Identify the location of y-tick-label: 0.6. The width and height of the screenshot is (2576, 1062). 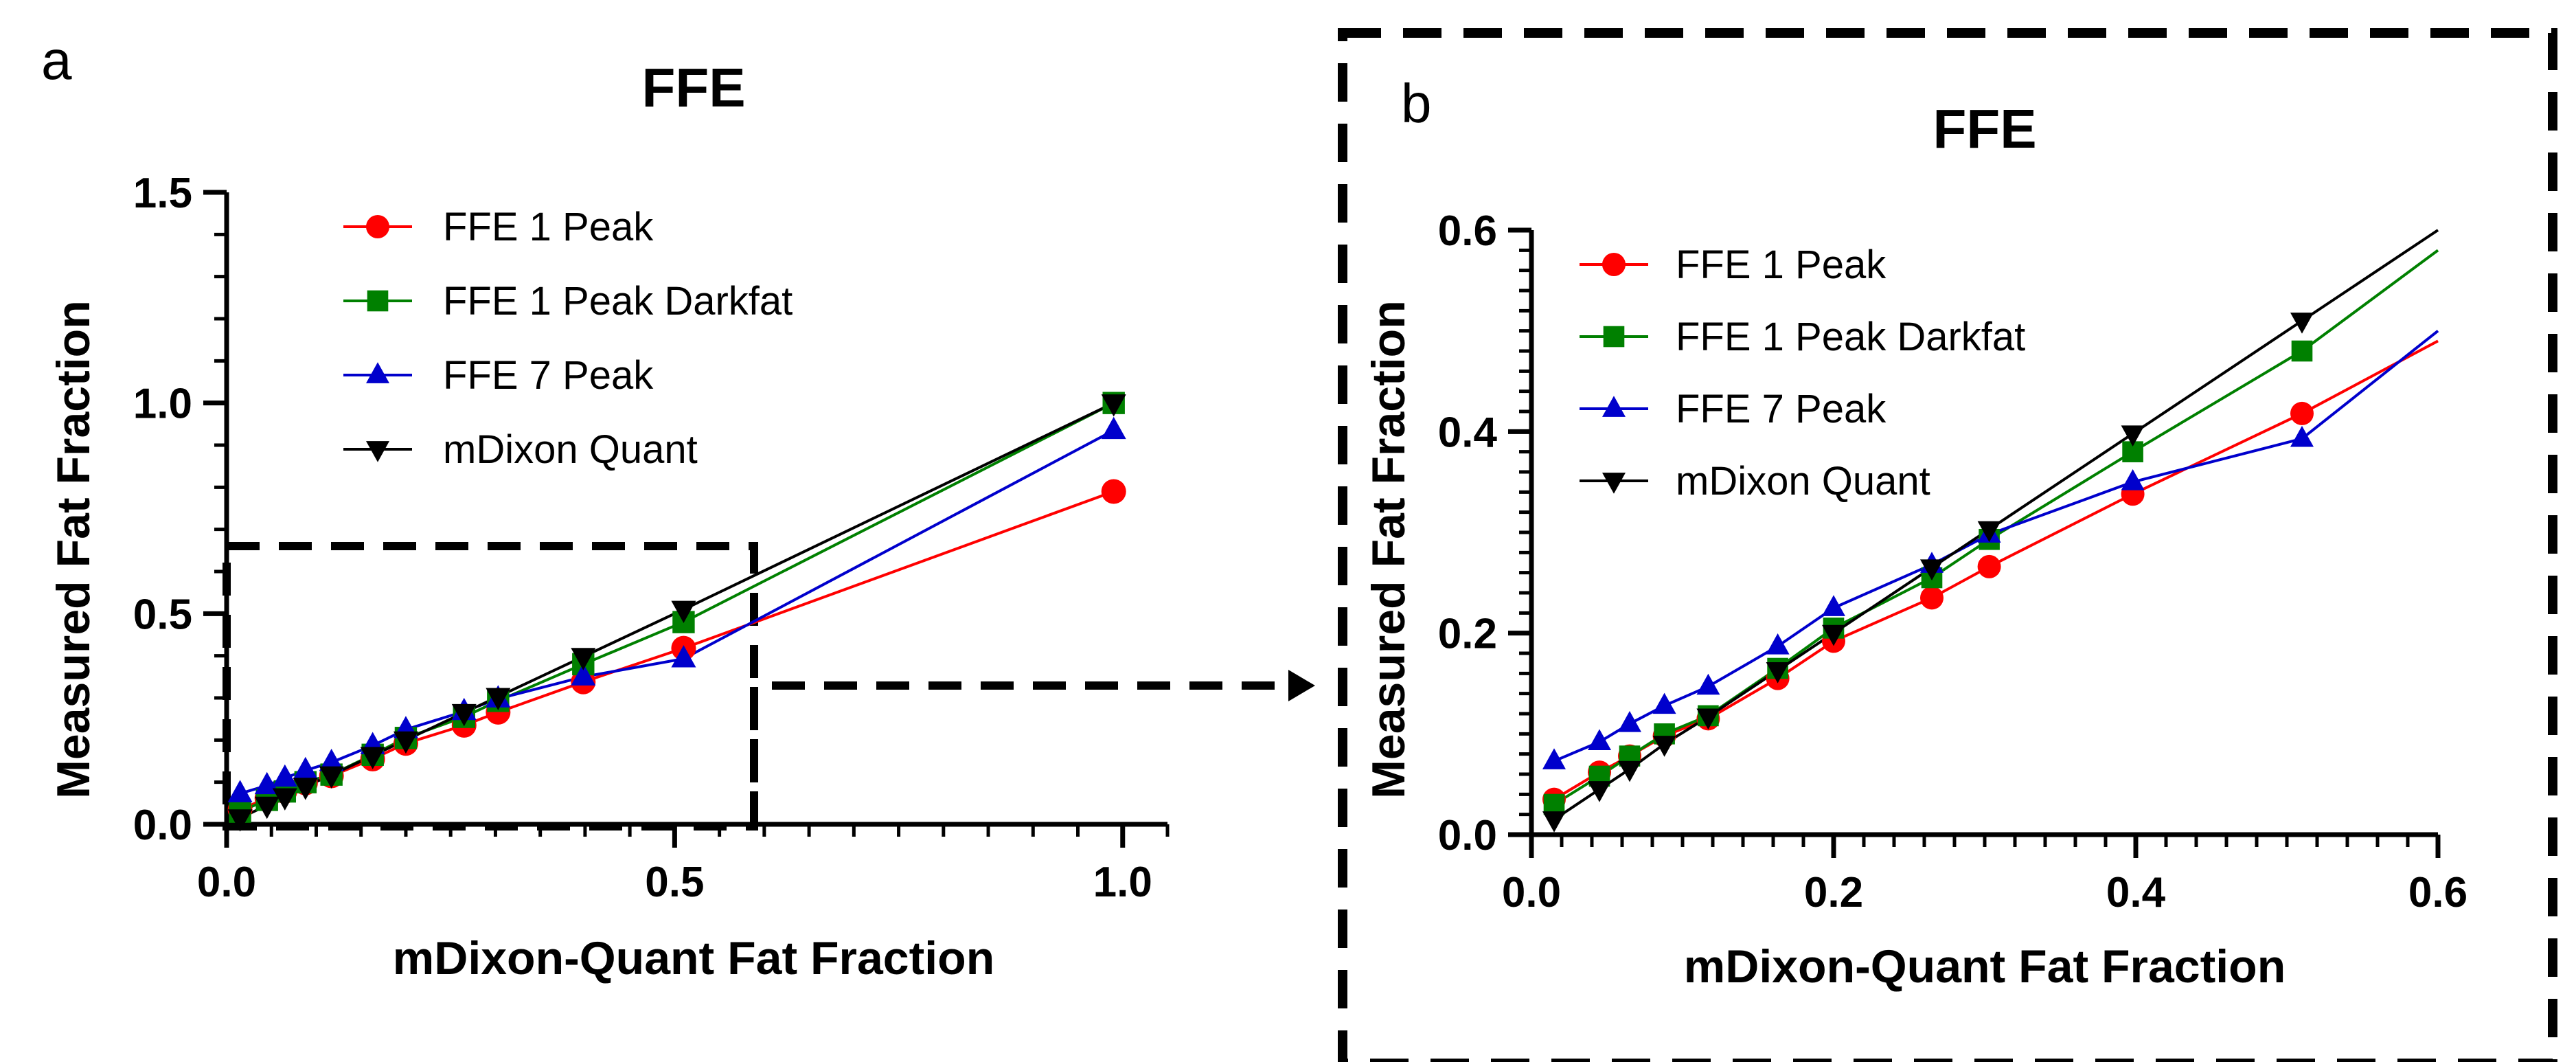
(1467, 231).